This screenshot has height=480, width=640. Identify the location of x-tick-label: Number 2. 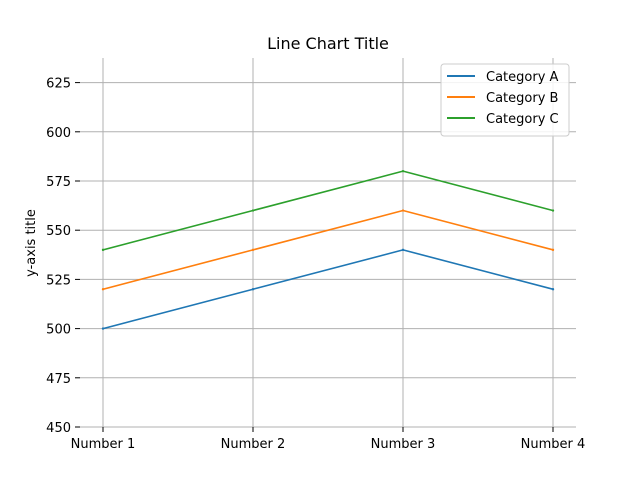
(253, 444).